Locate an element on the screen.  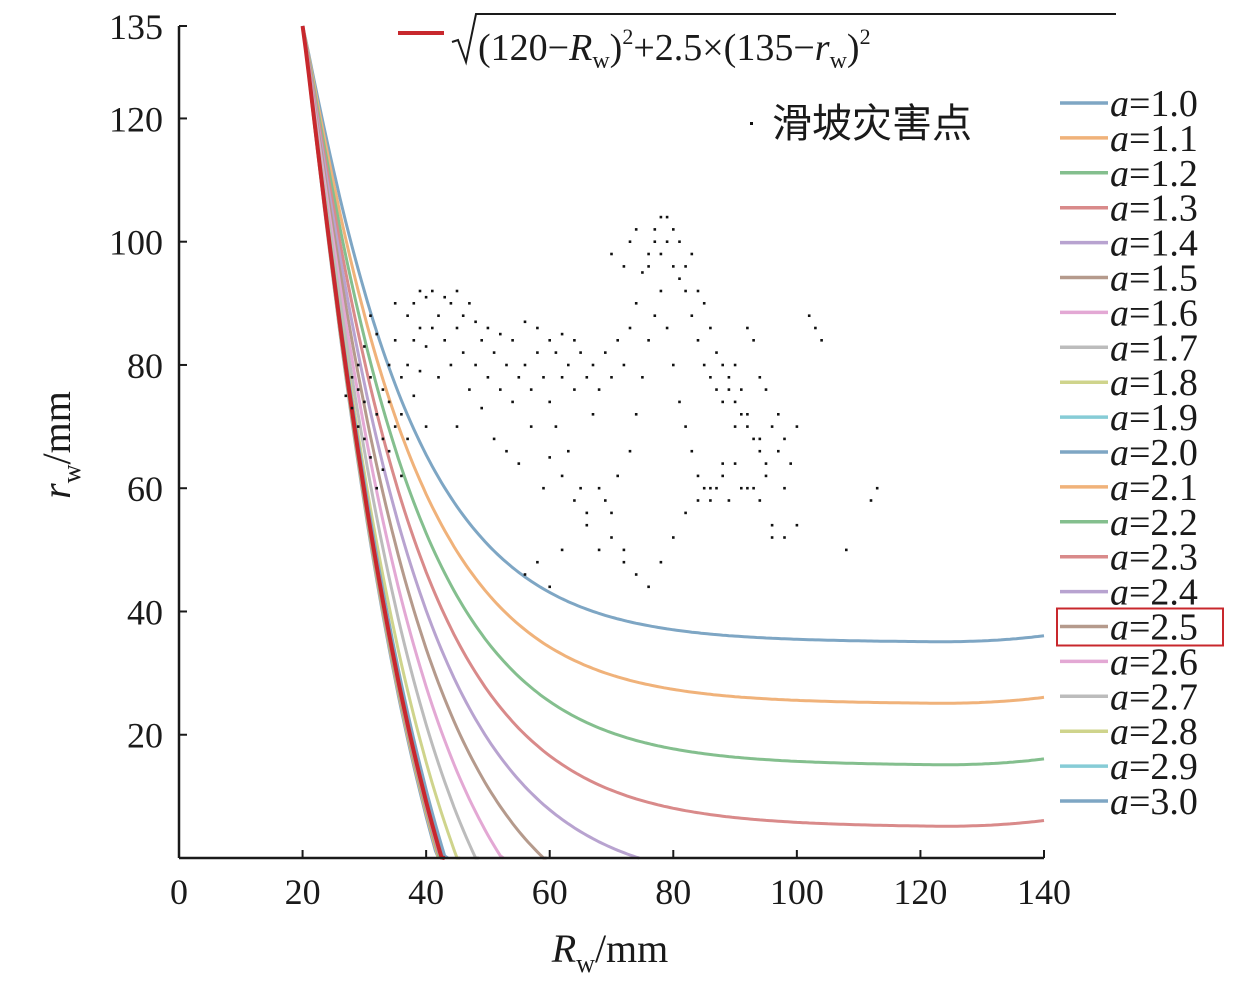
legend-label: a=1.4 is located at coordinates (1154, 244).